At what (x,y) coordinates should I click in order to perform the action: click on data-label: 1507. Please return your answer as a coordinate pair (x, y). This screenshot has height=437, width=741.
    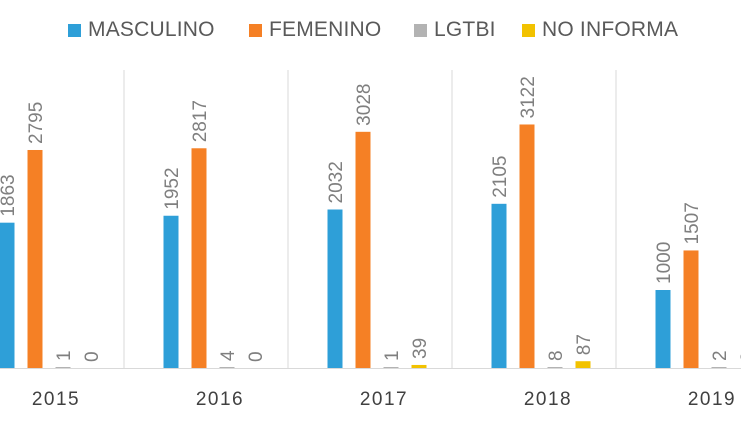
    Looking at the image, I should click on (692, 223).